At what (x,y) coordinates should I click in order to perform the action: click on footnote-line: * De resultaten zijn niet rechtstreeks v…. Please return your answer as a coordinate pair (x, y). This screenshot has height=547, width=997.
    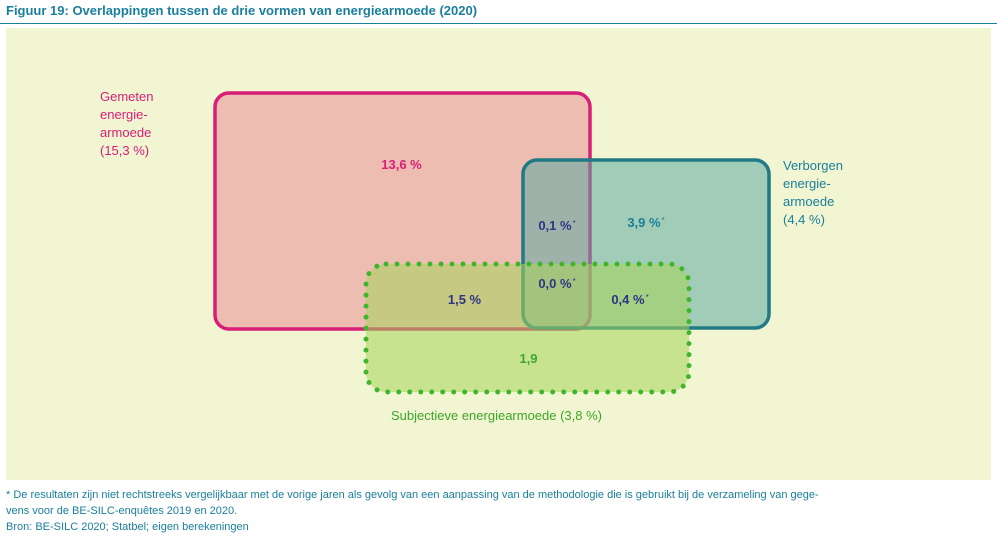
    Looking at the image, I should click on (412, 495).